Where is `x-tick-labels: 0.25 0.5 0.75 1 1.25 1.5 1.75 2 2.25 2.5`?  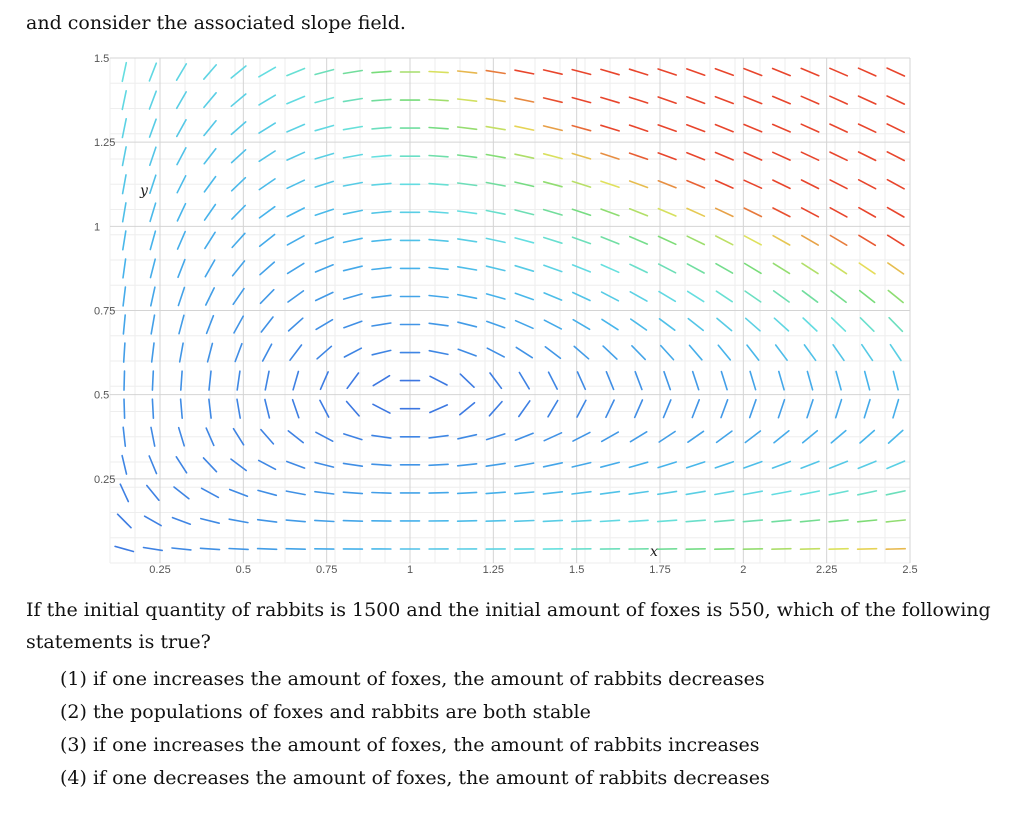 x-tick-labels: 0.25 0.5 0.75 1 1.25 1.5 1.75 2 2.25 2.5 is located at coordinates (533, 570).